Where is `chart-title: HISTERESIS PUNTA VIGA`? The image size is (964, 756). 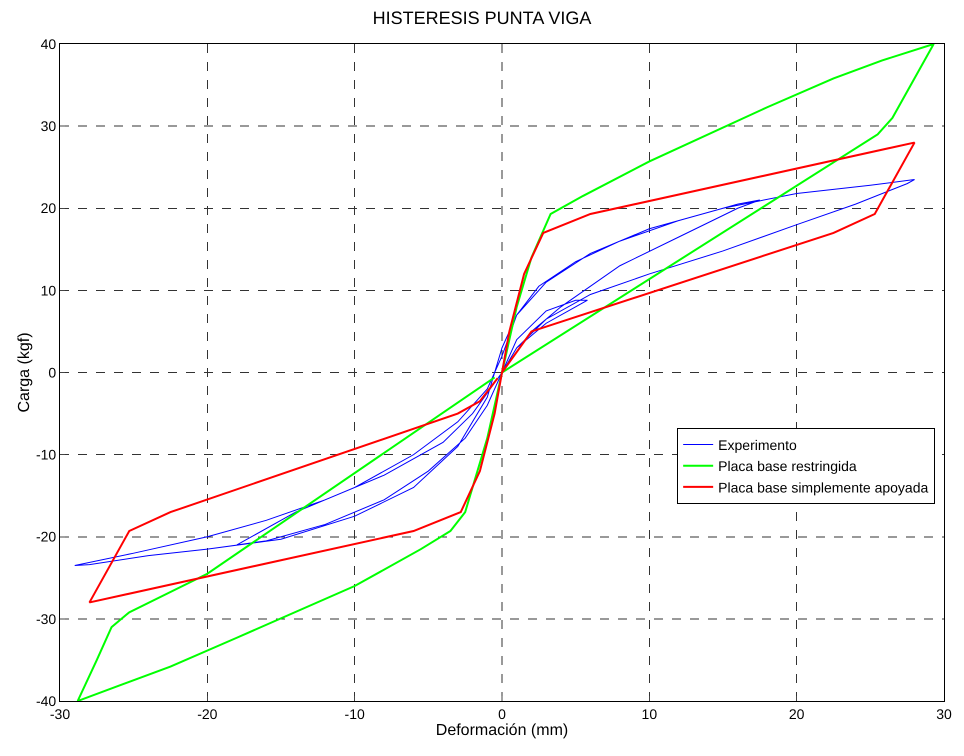
chart-title: HISTERESIS PUNTA VIGA is located at coordinates (482, 18).